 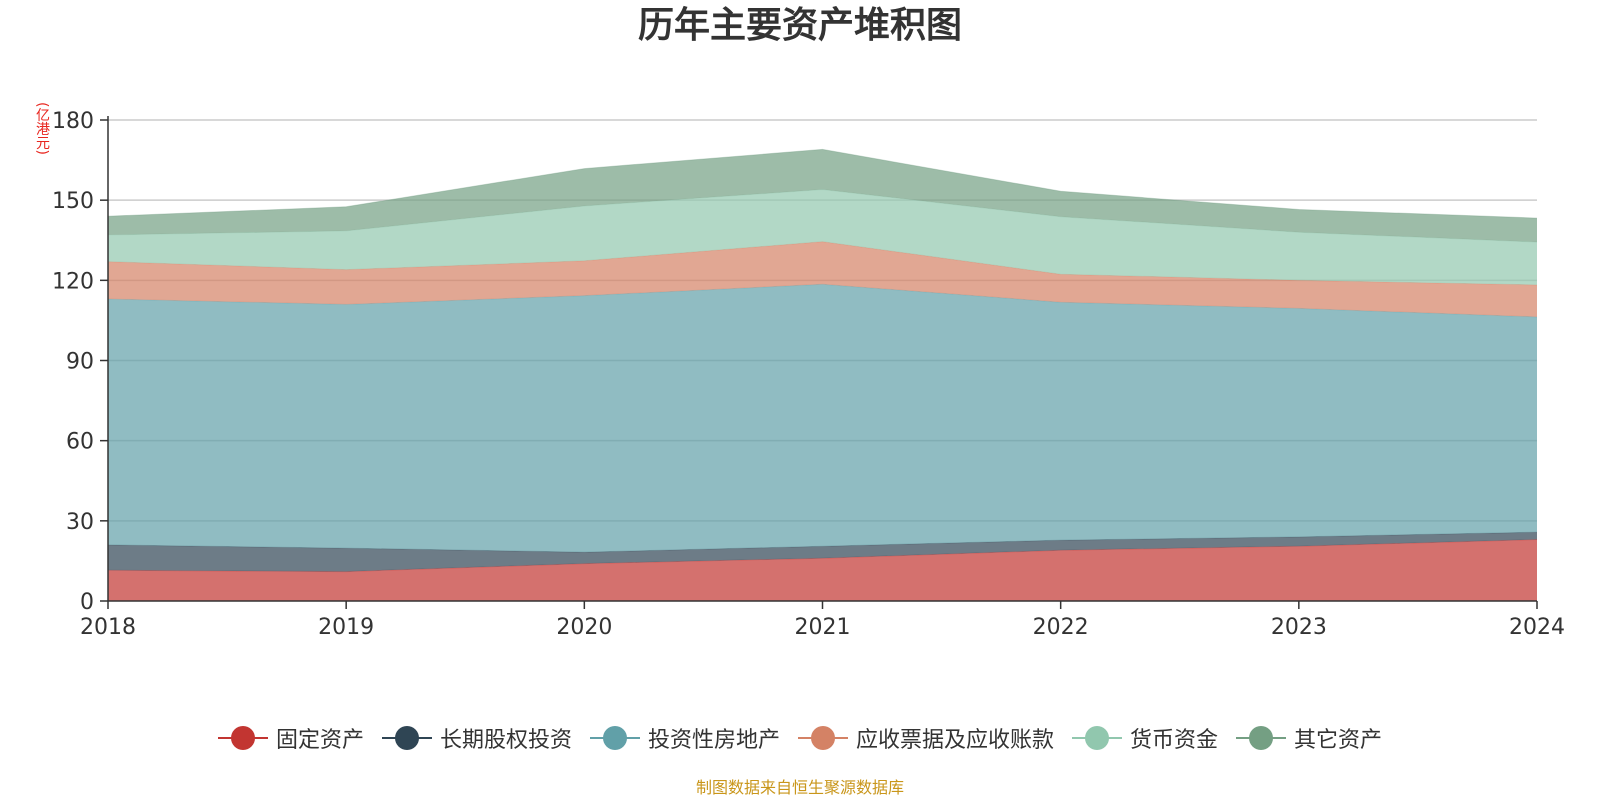 I want to click on x-tick-label: 2019, so click(x=346, y=627).